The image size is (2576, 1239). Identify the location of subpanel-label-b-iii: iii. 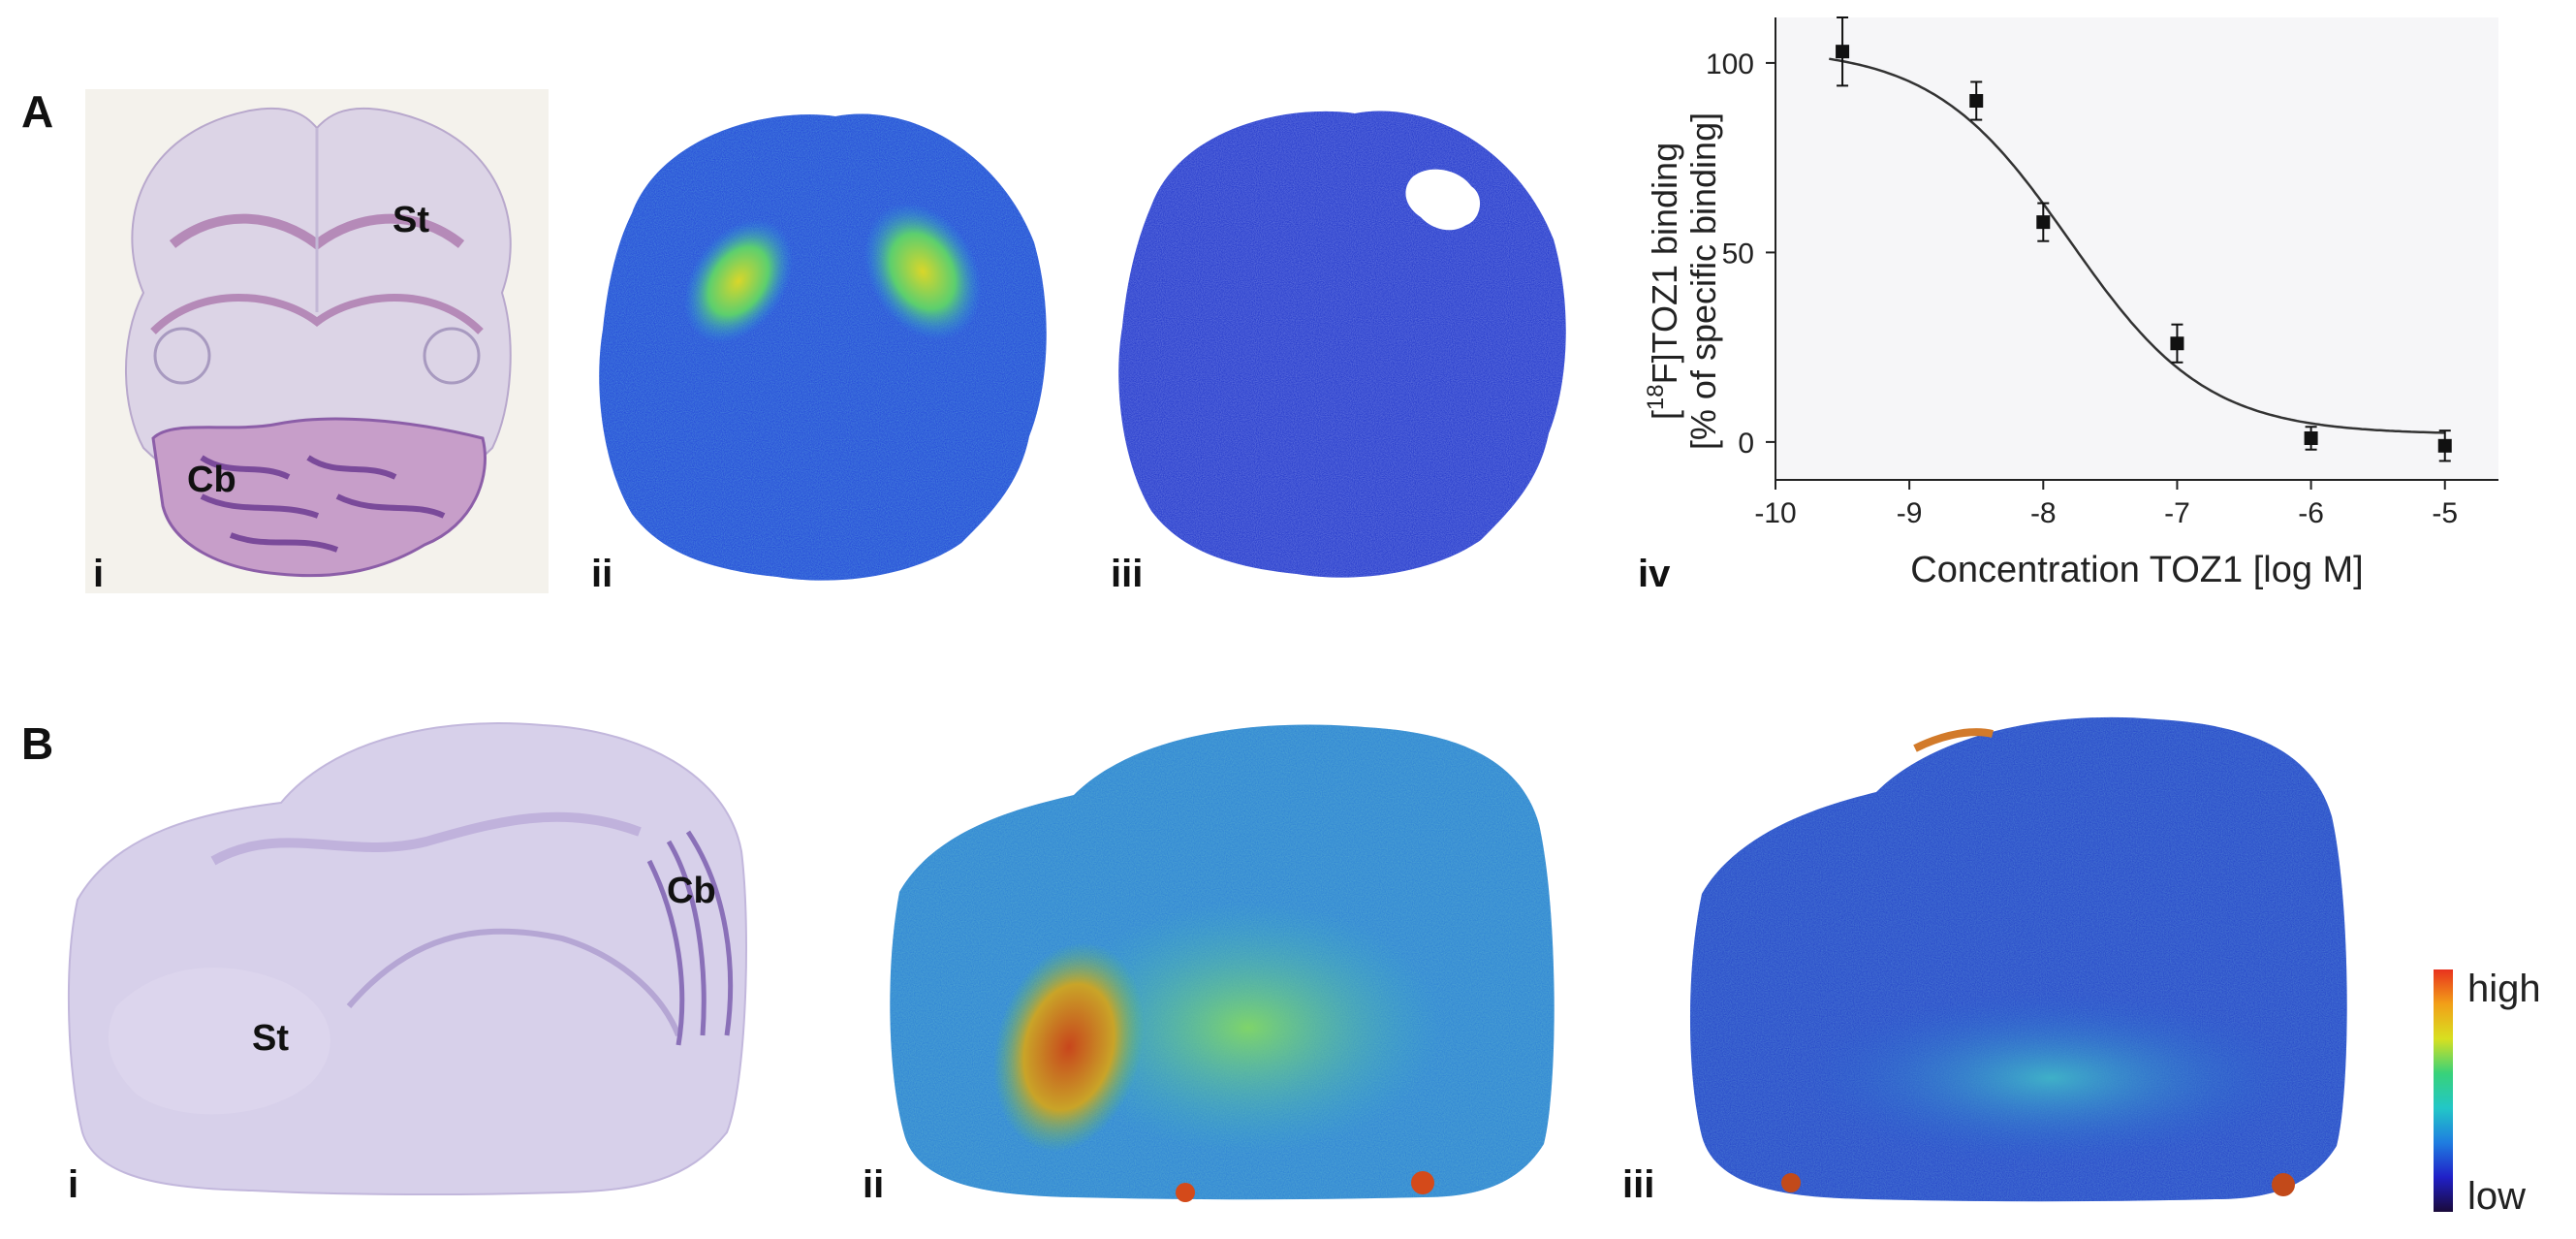
(1638, 1184).